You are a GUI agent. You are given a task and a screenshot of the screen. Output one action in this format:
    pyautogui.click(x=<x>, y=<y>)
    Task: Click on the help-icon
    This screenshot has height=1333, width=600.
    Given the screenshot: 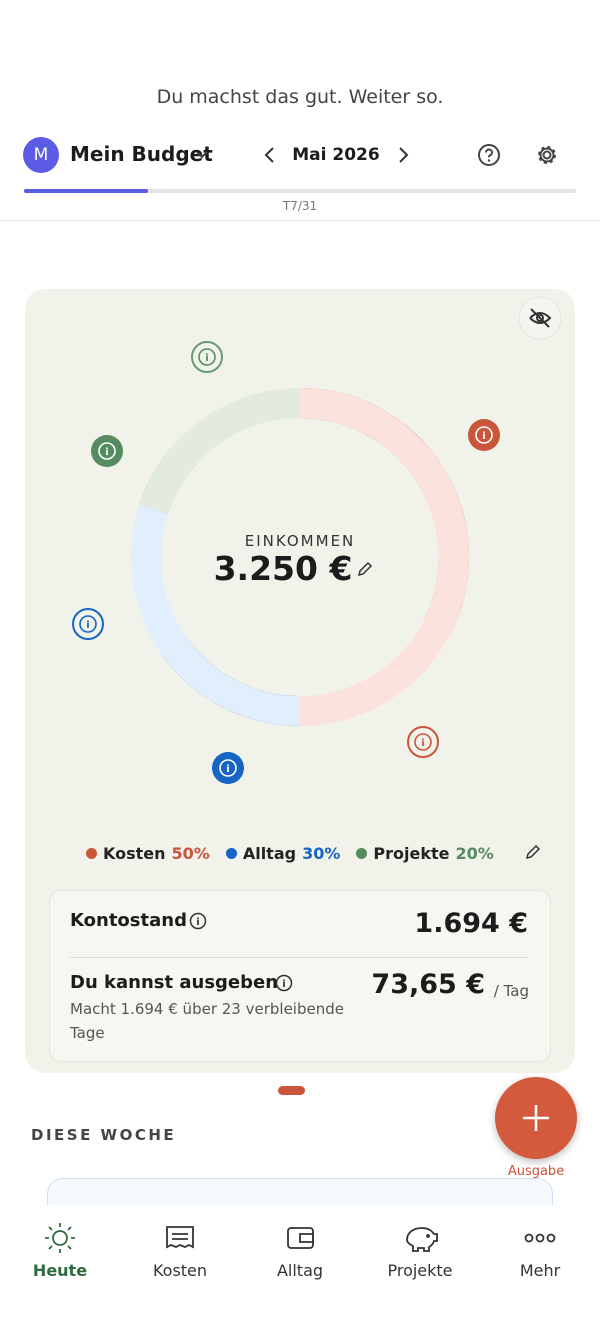 What is the action you would take?
    pyautogui.click(x=489, y=155)
    